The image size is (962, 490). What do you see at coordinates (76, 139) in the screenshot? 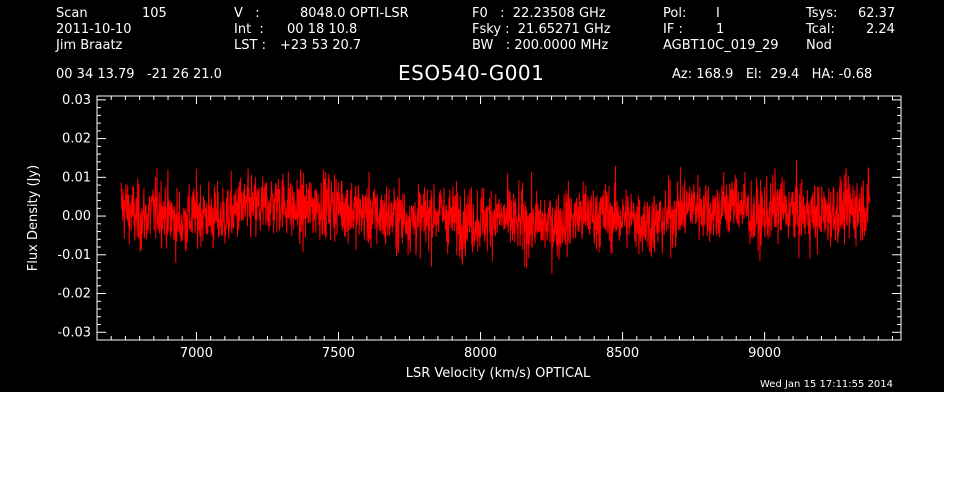
I see `y-tick-label: 0.02` at bounding box center [76, 139].